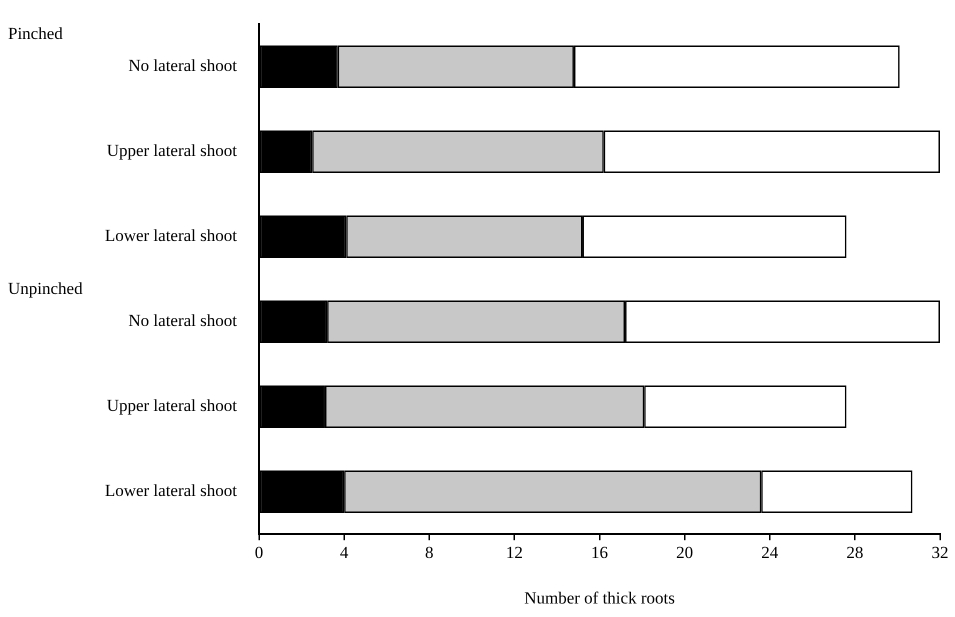 Image resolution: width=955 pixels, height=617 pixels. Describe the element at coordinates (429, 552) in the screenshot. I see `x-tick-label: 8` at that location.